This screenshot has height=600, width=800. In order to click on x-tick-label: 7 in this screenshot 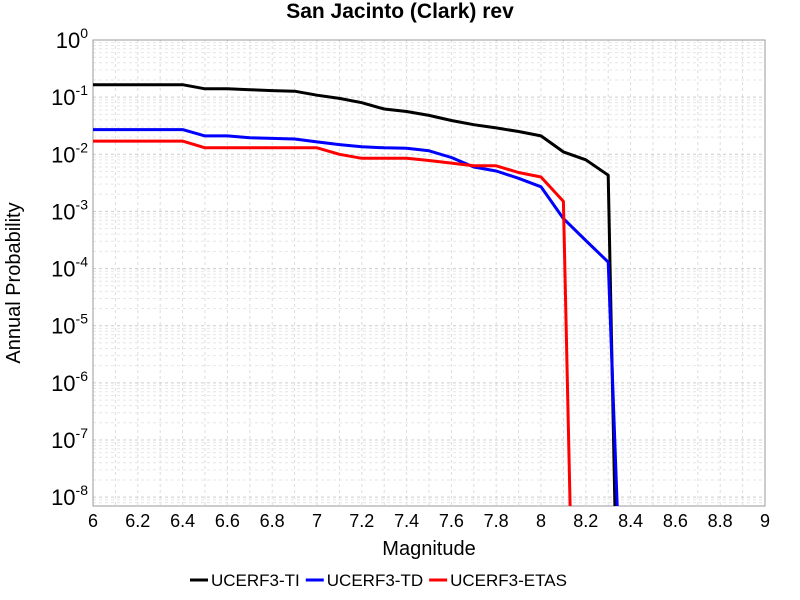, I will do `click(317, 521)`.